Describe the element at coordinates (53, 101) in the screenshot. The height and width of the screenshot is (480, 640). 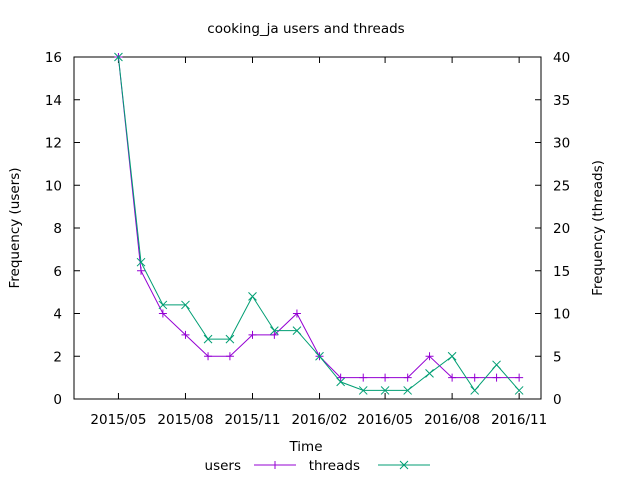
I see `y-tick-label: 14` at that location.